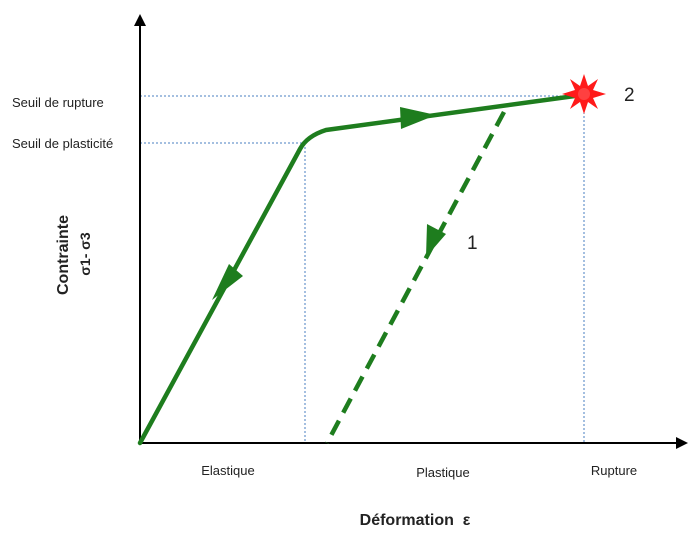 The width and height of the screenshot is (700, 547). Describe the element at coordinates (63, 255) in the screenshot. I see `y-axis-title: Contrainte` at that location.